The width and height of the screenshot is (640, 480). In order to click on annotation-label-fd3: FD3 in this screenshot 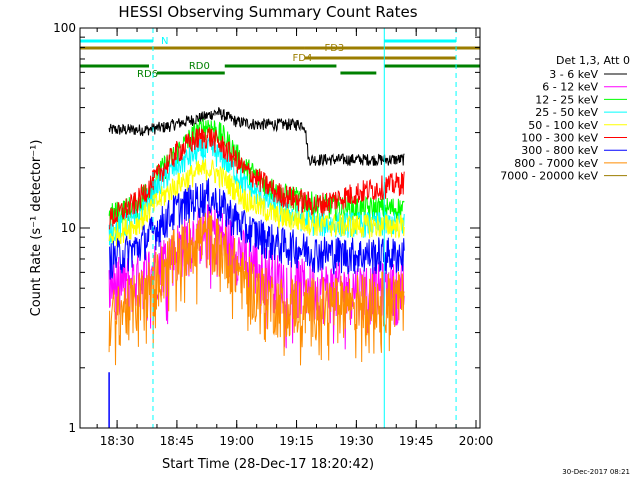, I will do `click(334, 48)`.